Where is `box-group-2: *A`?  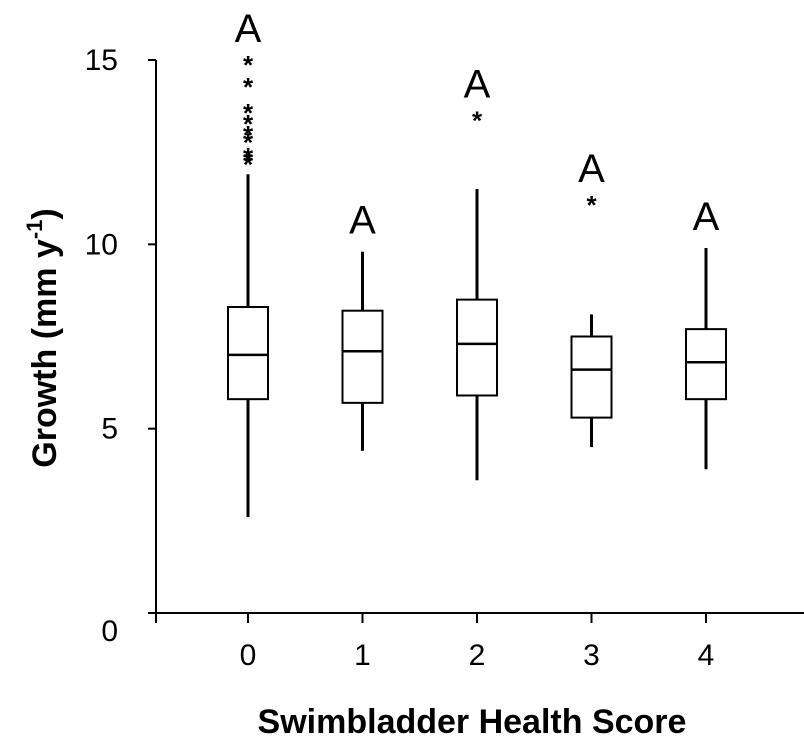
box-group-2: *A is located at coordinates (477, 271).